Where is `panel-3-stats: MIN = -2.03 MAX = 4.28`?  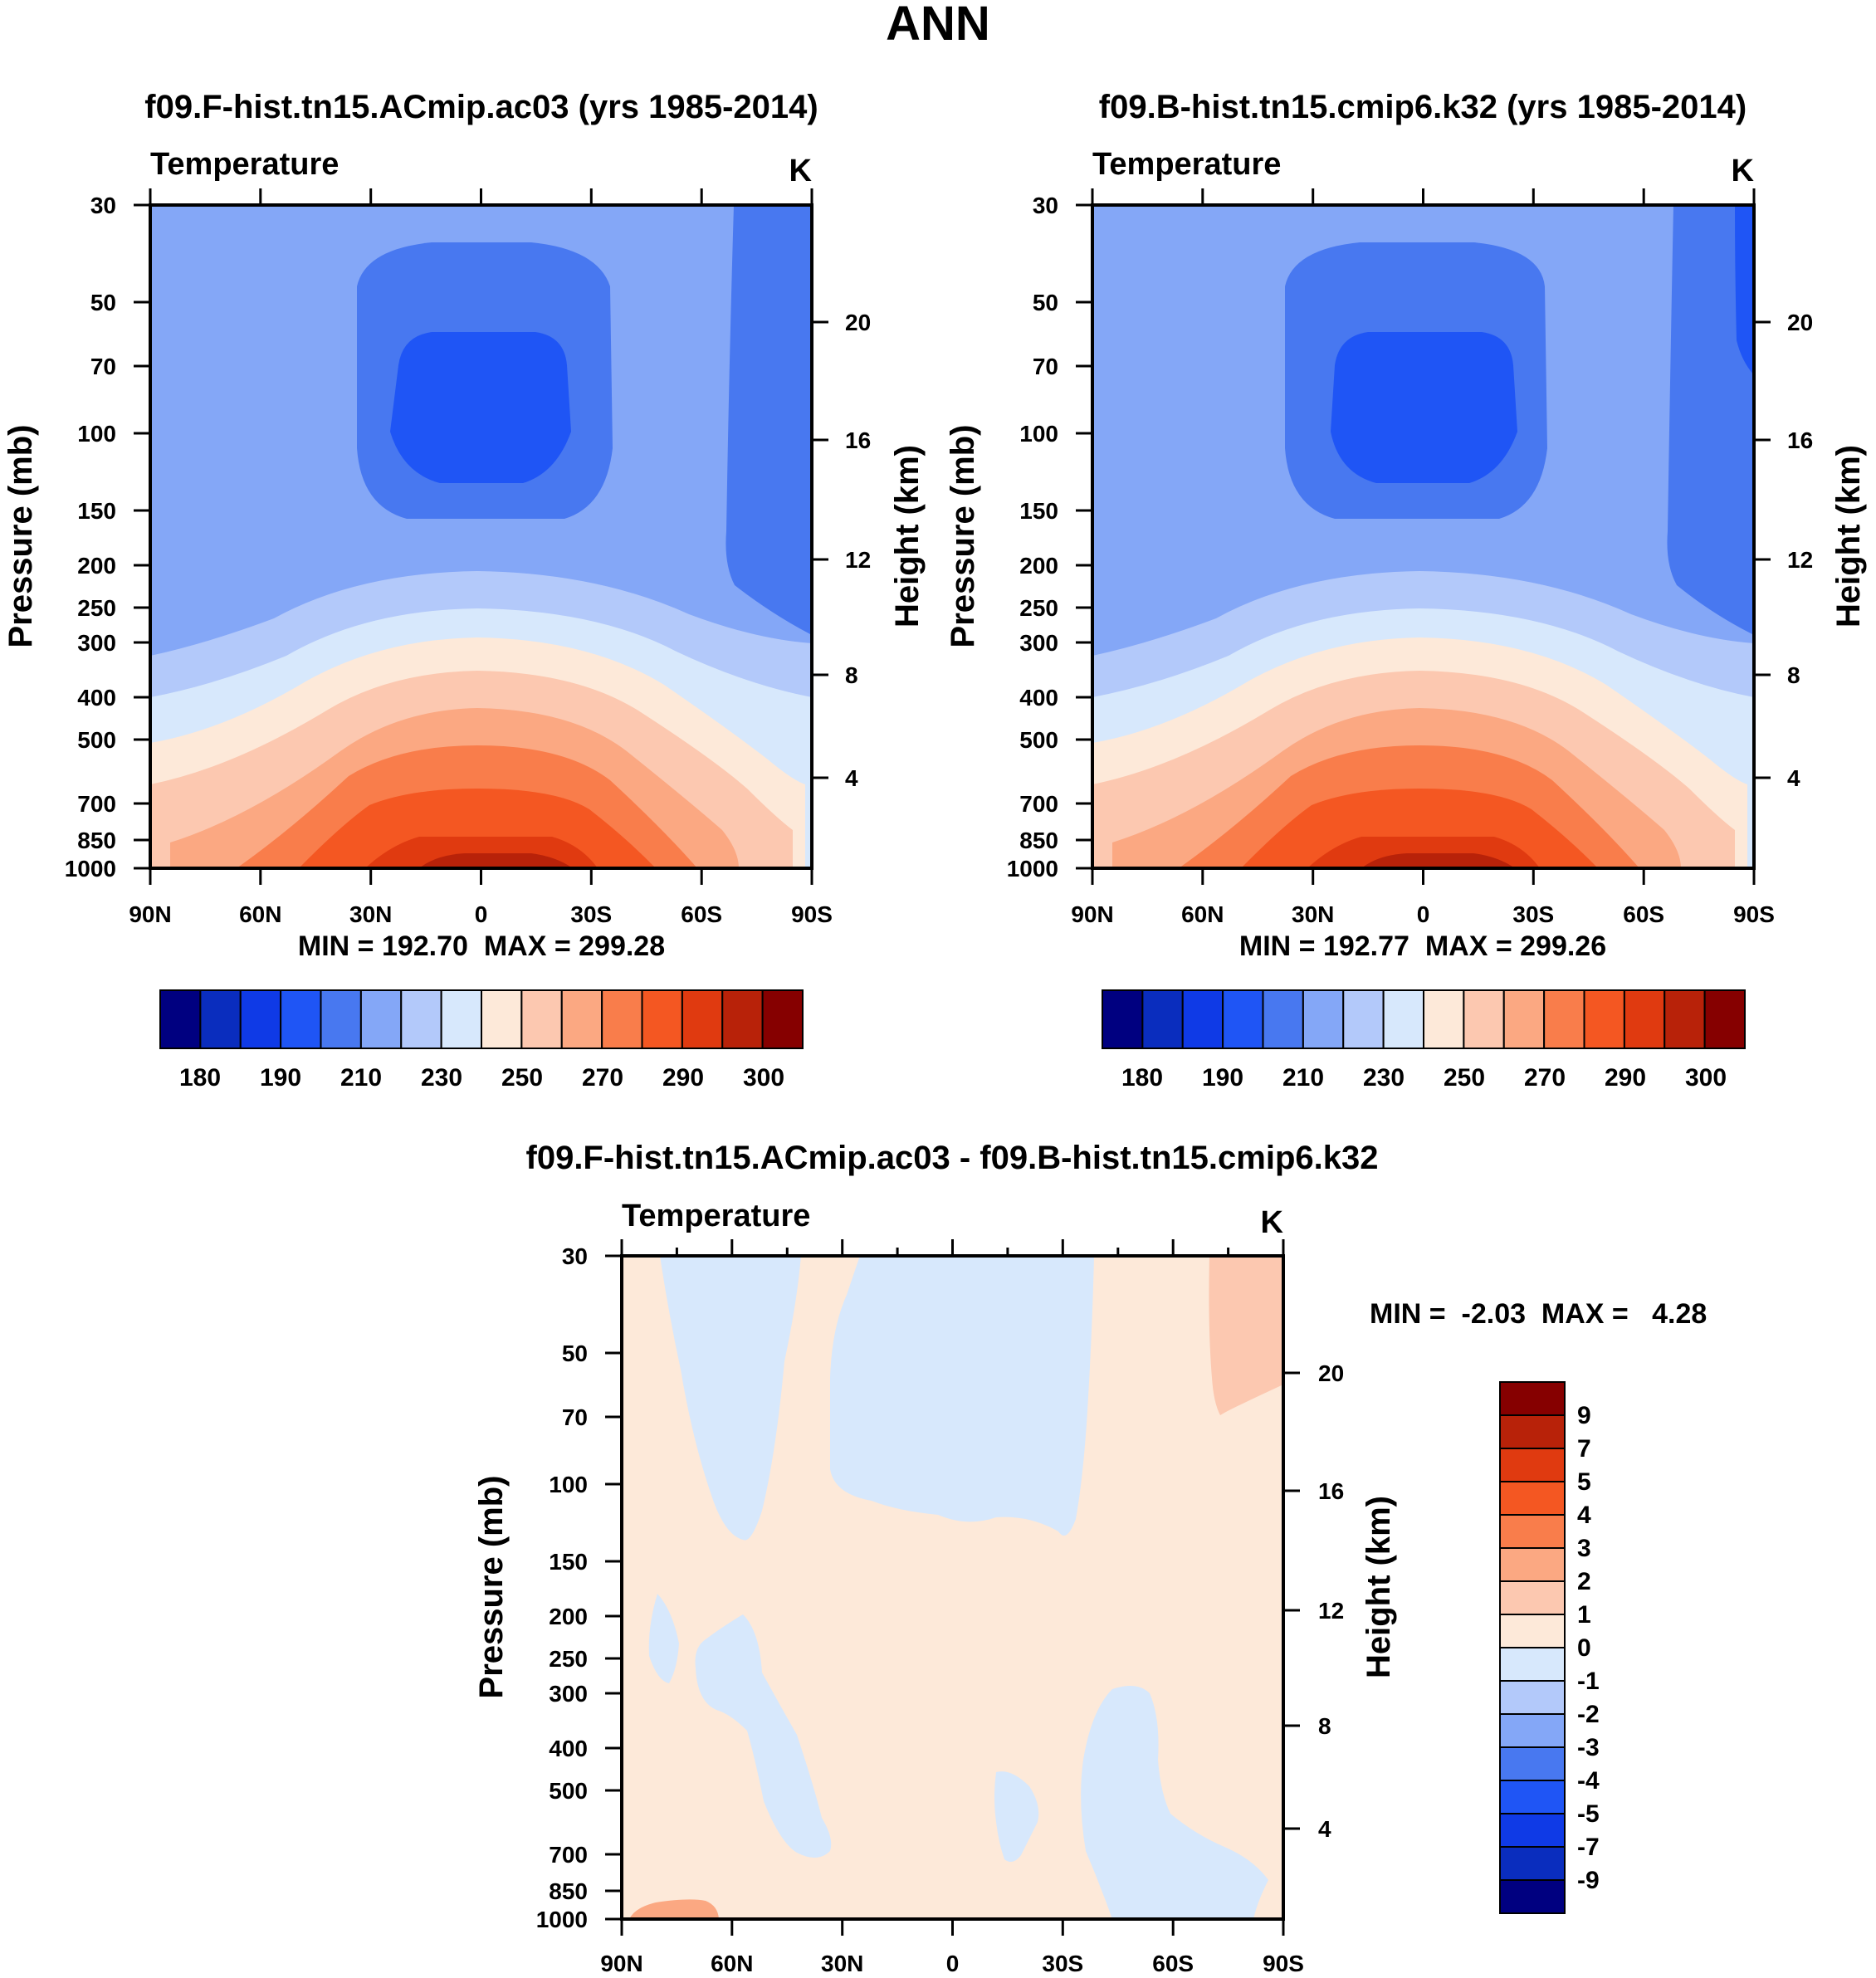 panel-3-stats: MIN = -2.03 MAX = 4.28 is located at coordinates (1539, 1314).